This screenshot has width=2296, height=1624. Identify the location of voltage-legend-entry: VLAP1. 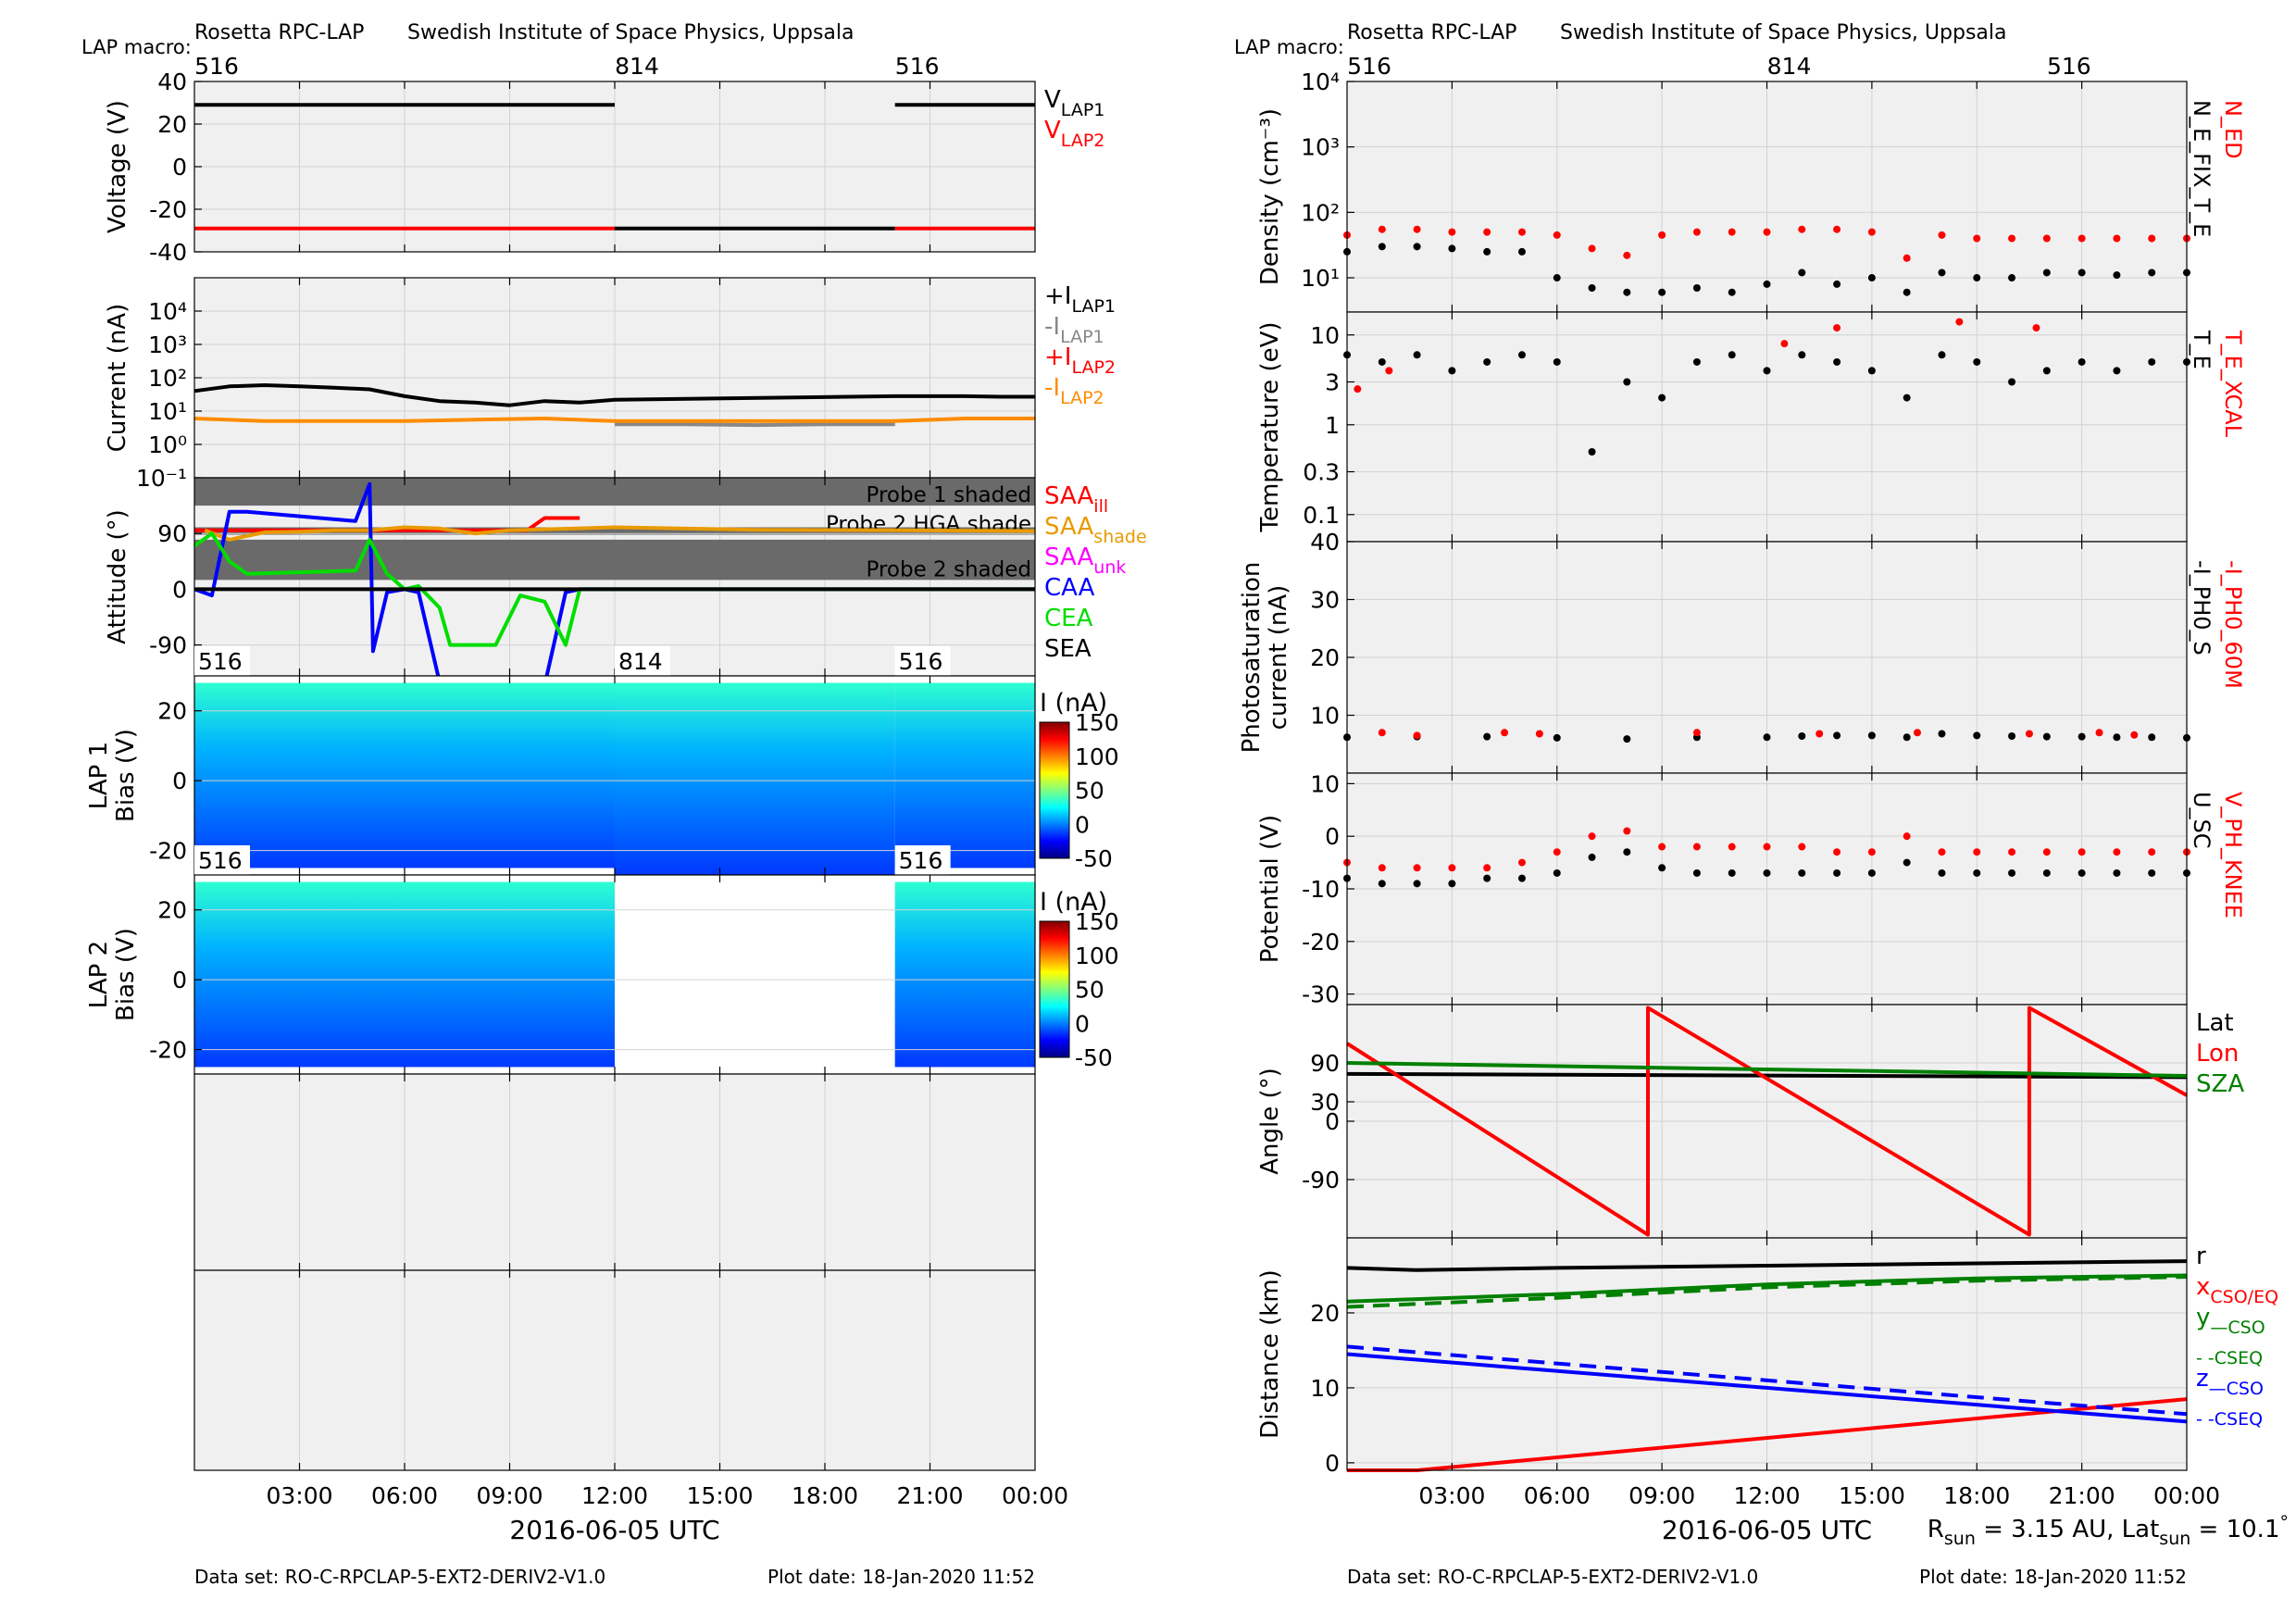
(1074, 103).